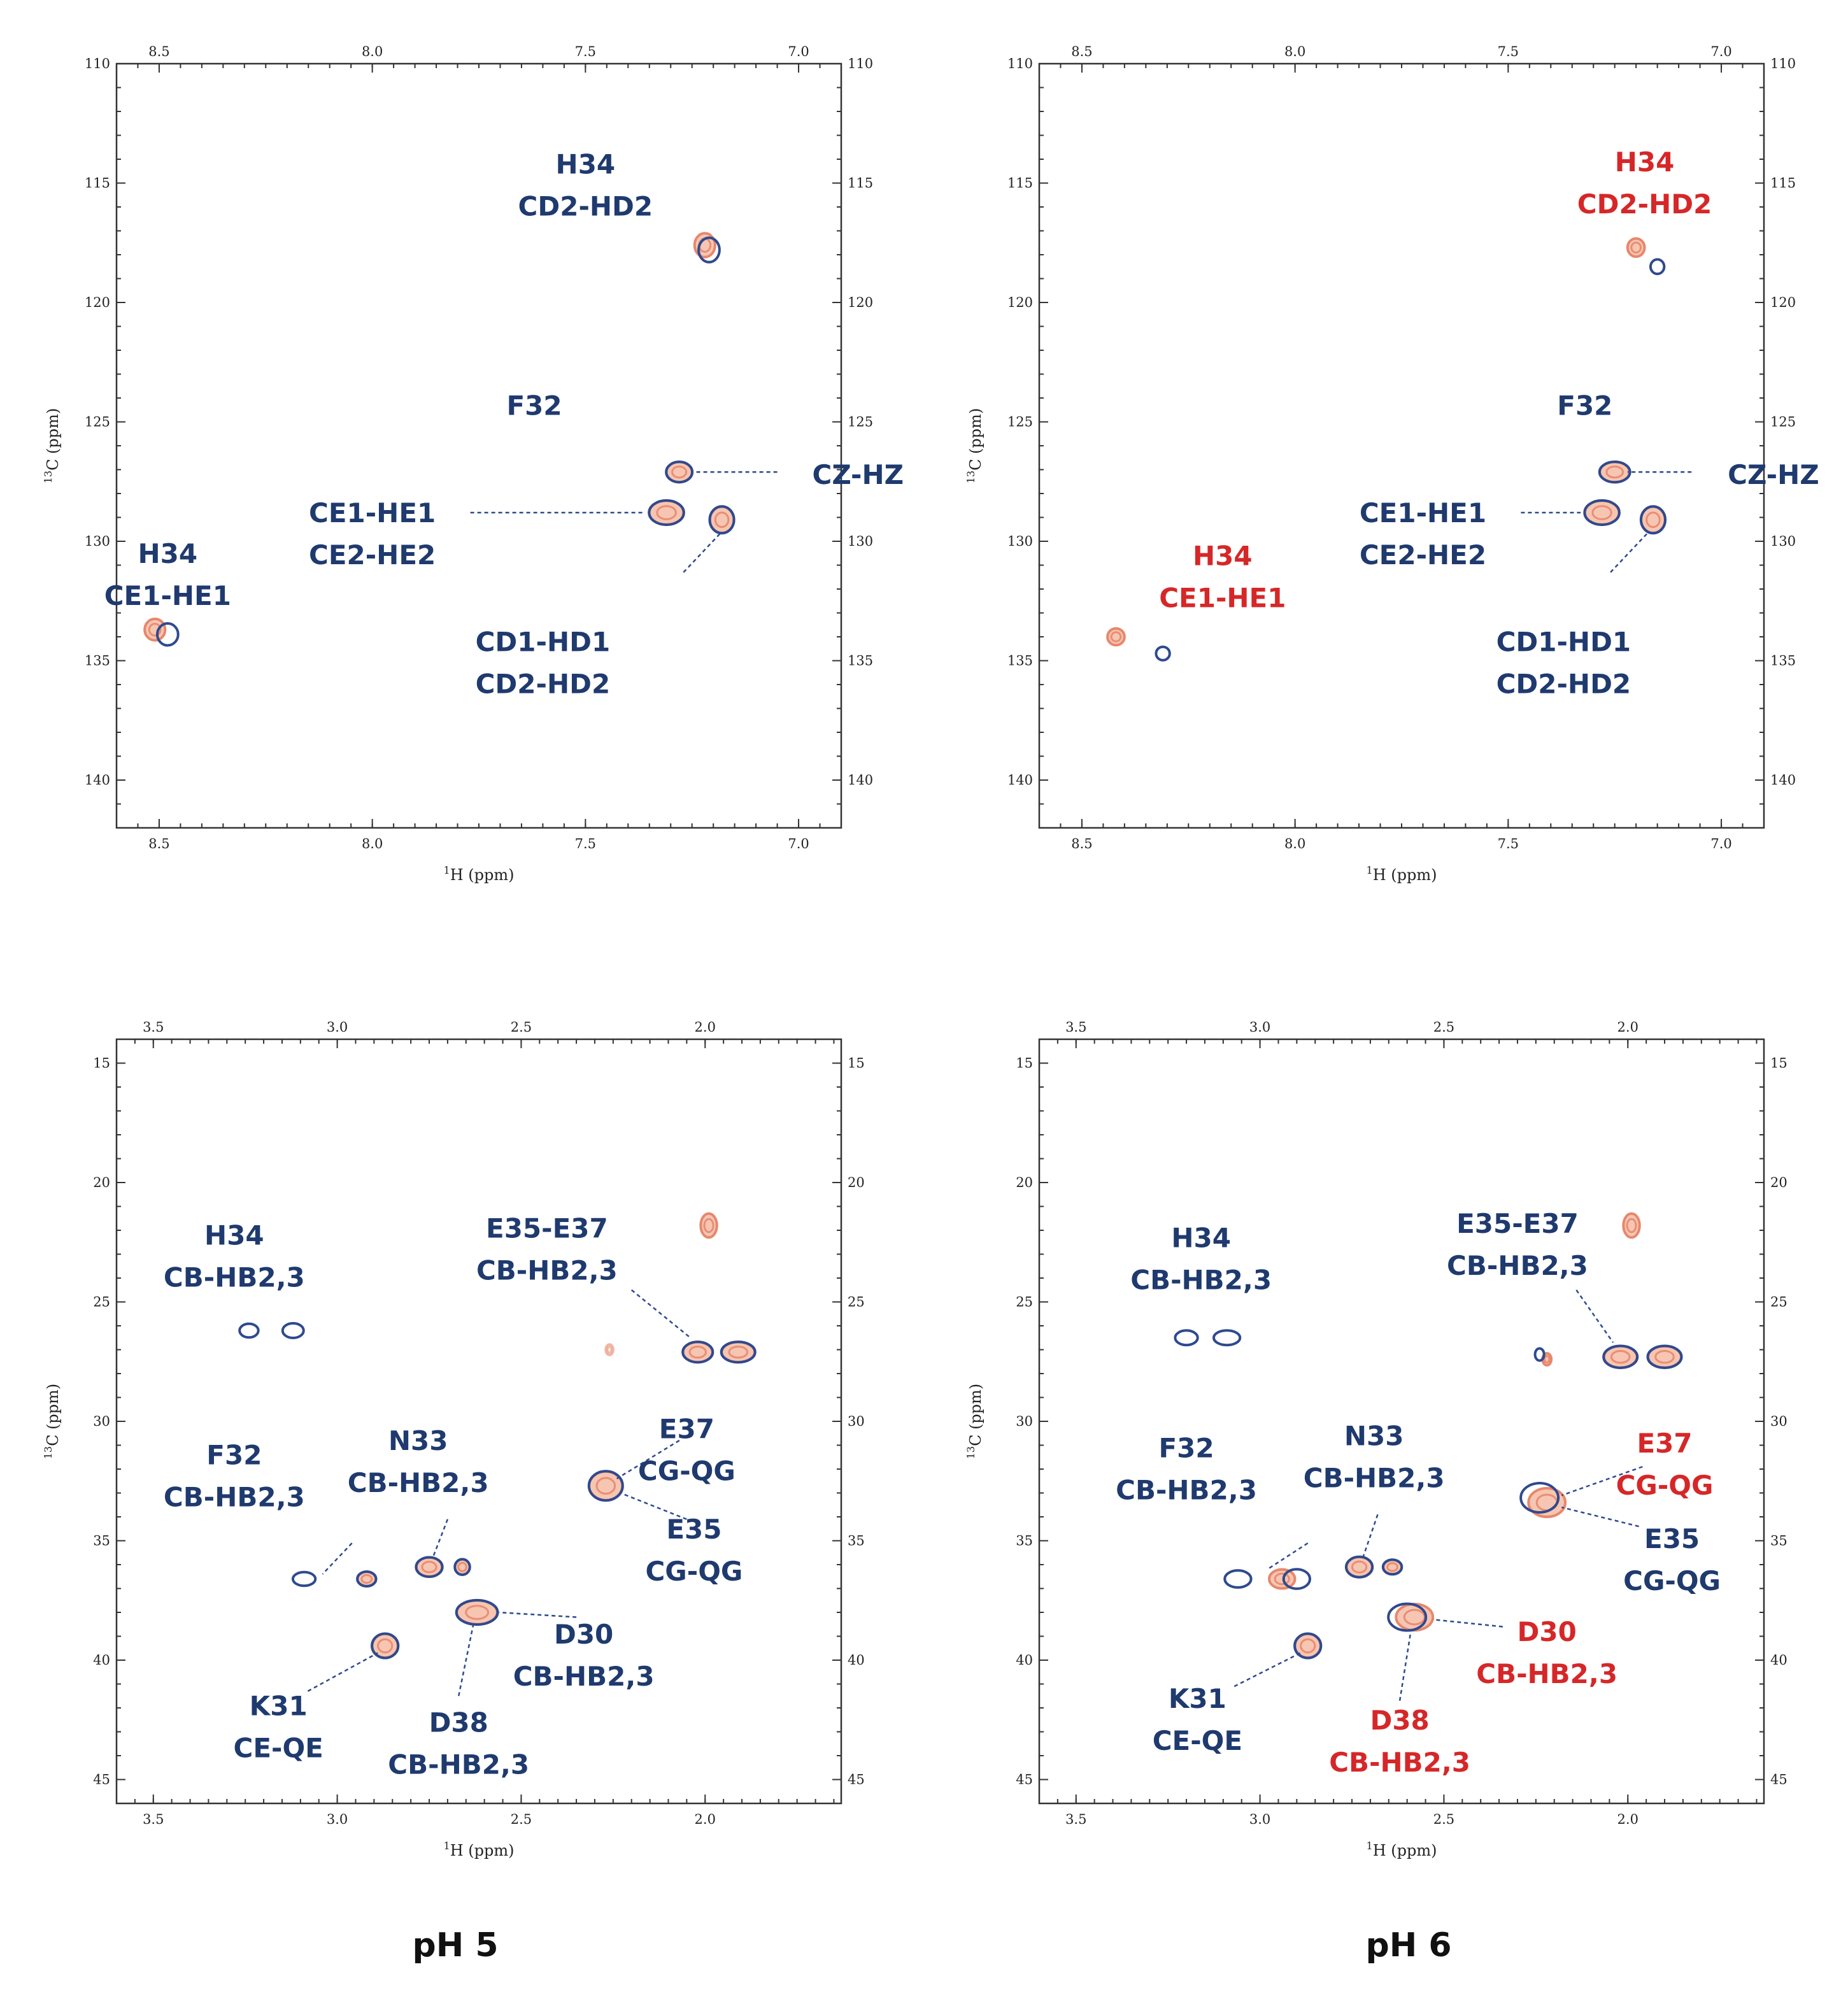 The width and height of the screenshot is (1848, 1990). What do you see at coordinates (1774, 475) in the screenshot?
I see `peak-assignment-label: CZ-HZ` at bounding box center [1774, 475].